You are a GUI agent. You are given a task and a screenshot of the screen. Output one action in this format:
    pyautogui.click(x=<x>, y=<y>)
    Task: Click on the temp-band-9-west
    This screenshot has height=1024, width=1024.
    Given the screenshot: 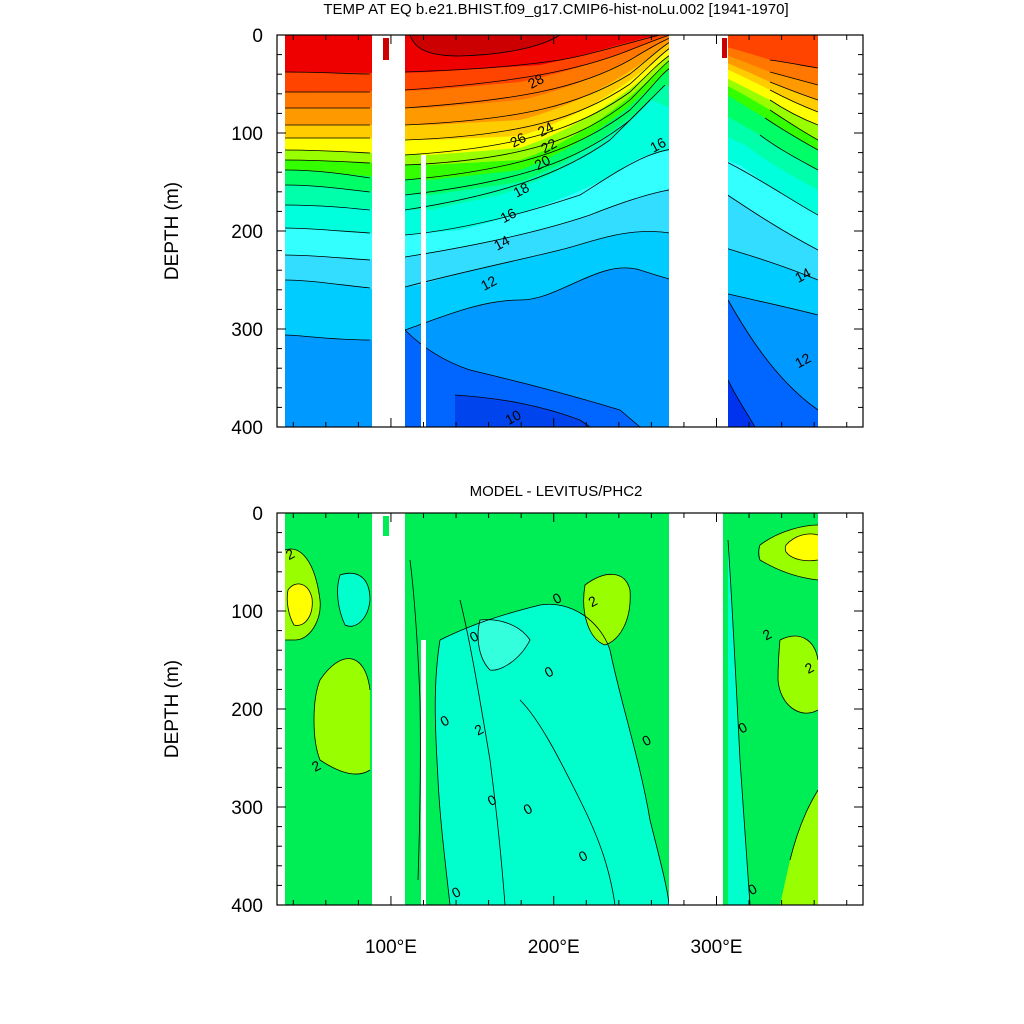 What is the action you would take?
    pyautogui.click(x=522, y=411)
    